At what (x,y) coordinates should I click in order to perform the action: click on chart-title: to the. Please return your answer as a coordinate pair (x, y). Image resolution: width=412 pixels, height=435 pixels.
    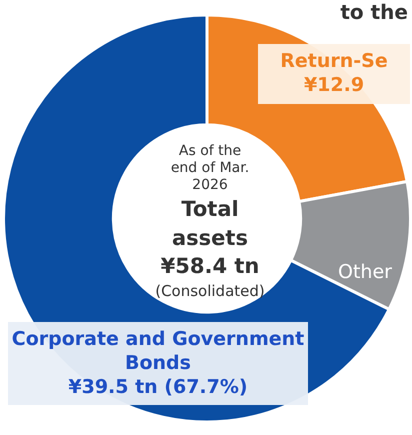
    Looking at the image, I should click on (374, 12).